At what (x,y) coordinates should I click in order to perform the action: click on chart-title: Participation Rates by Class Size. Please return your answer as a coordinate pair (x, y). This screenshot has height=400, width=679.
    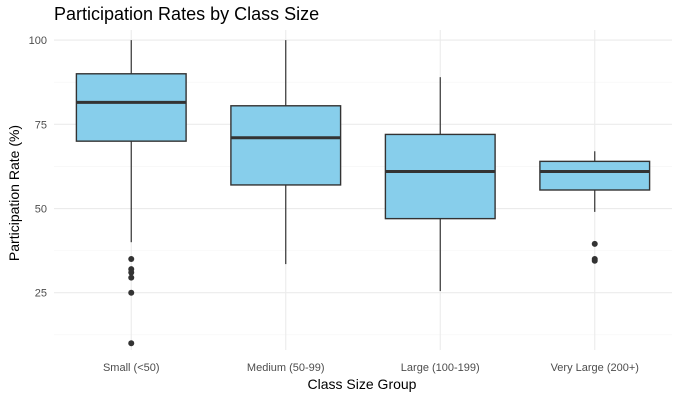
    Looking at the image, I should click on (186, 14).